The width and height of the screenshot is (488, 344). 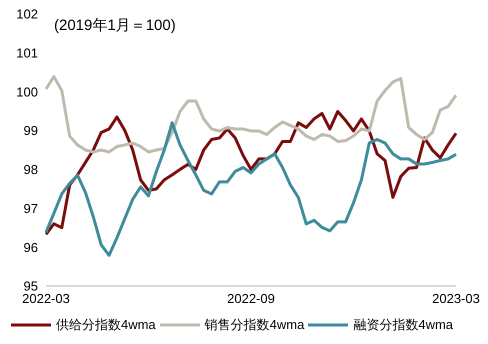 What do you see at coordinates (31, 247) in the screenshot?
I see `y-tick-label: 96` at bounding box center [31, 247].